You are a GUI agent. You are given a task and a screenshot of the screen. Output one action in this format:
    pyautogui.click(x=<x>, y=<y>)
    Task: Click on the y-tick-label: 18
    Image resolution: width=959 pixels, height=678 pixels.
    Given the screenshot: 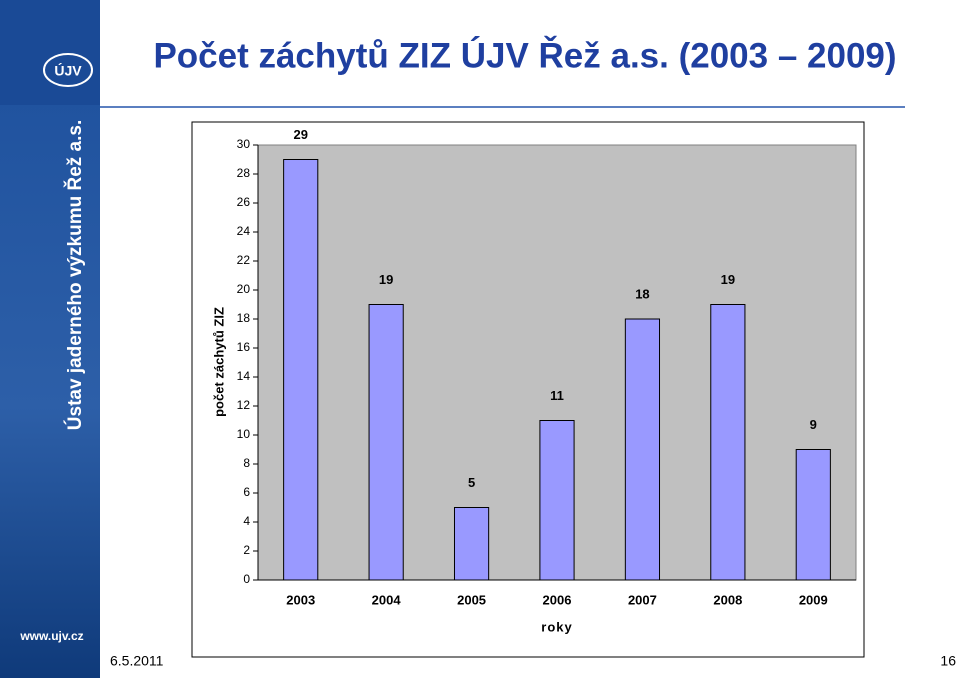 What is the action you would take?
    pyautogui.click(x=244, y=318)
    